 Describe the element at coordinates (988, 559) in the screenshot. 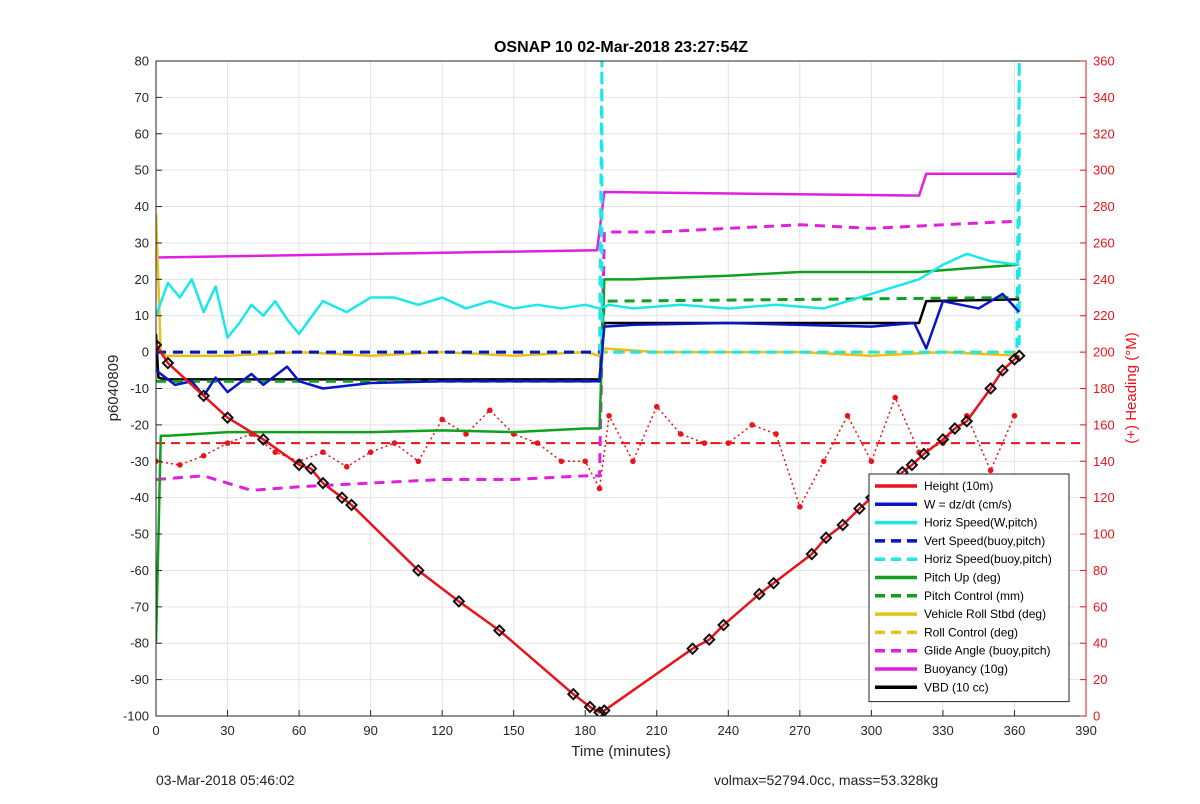

I see `legend-label-4: Horiz Speed(buoy,pitch)` at that location.